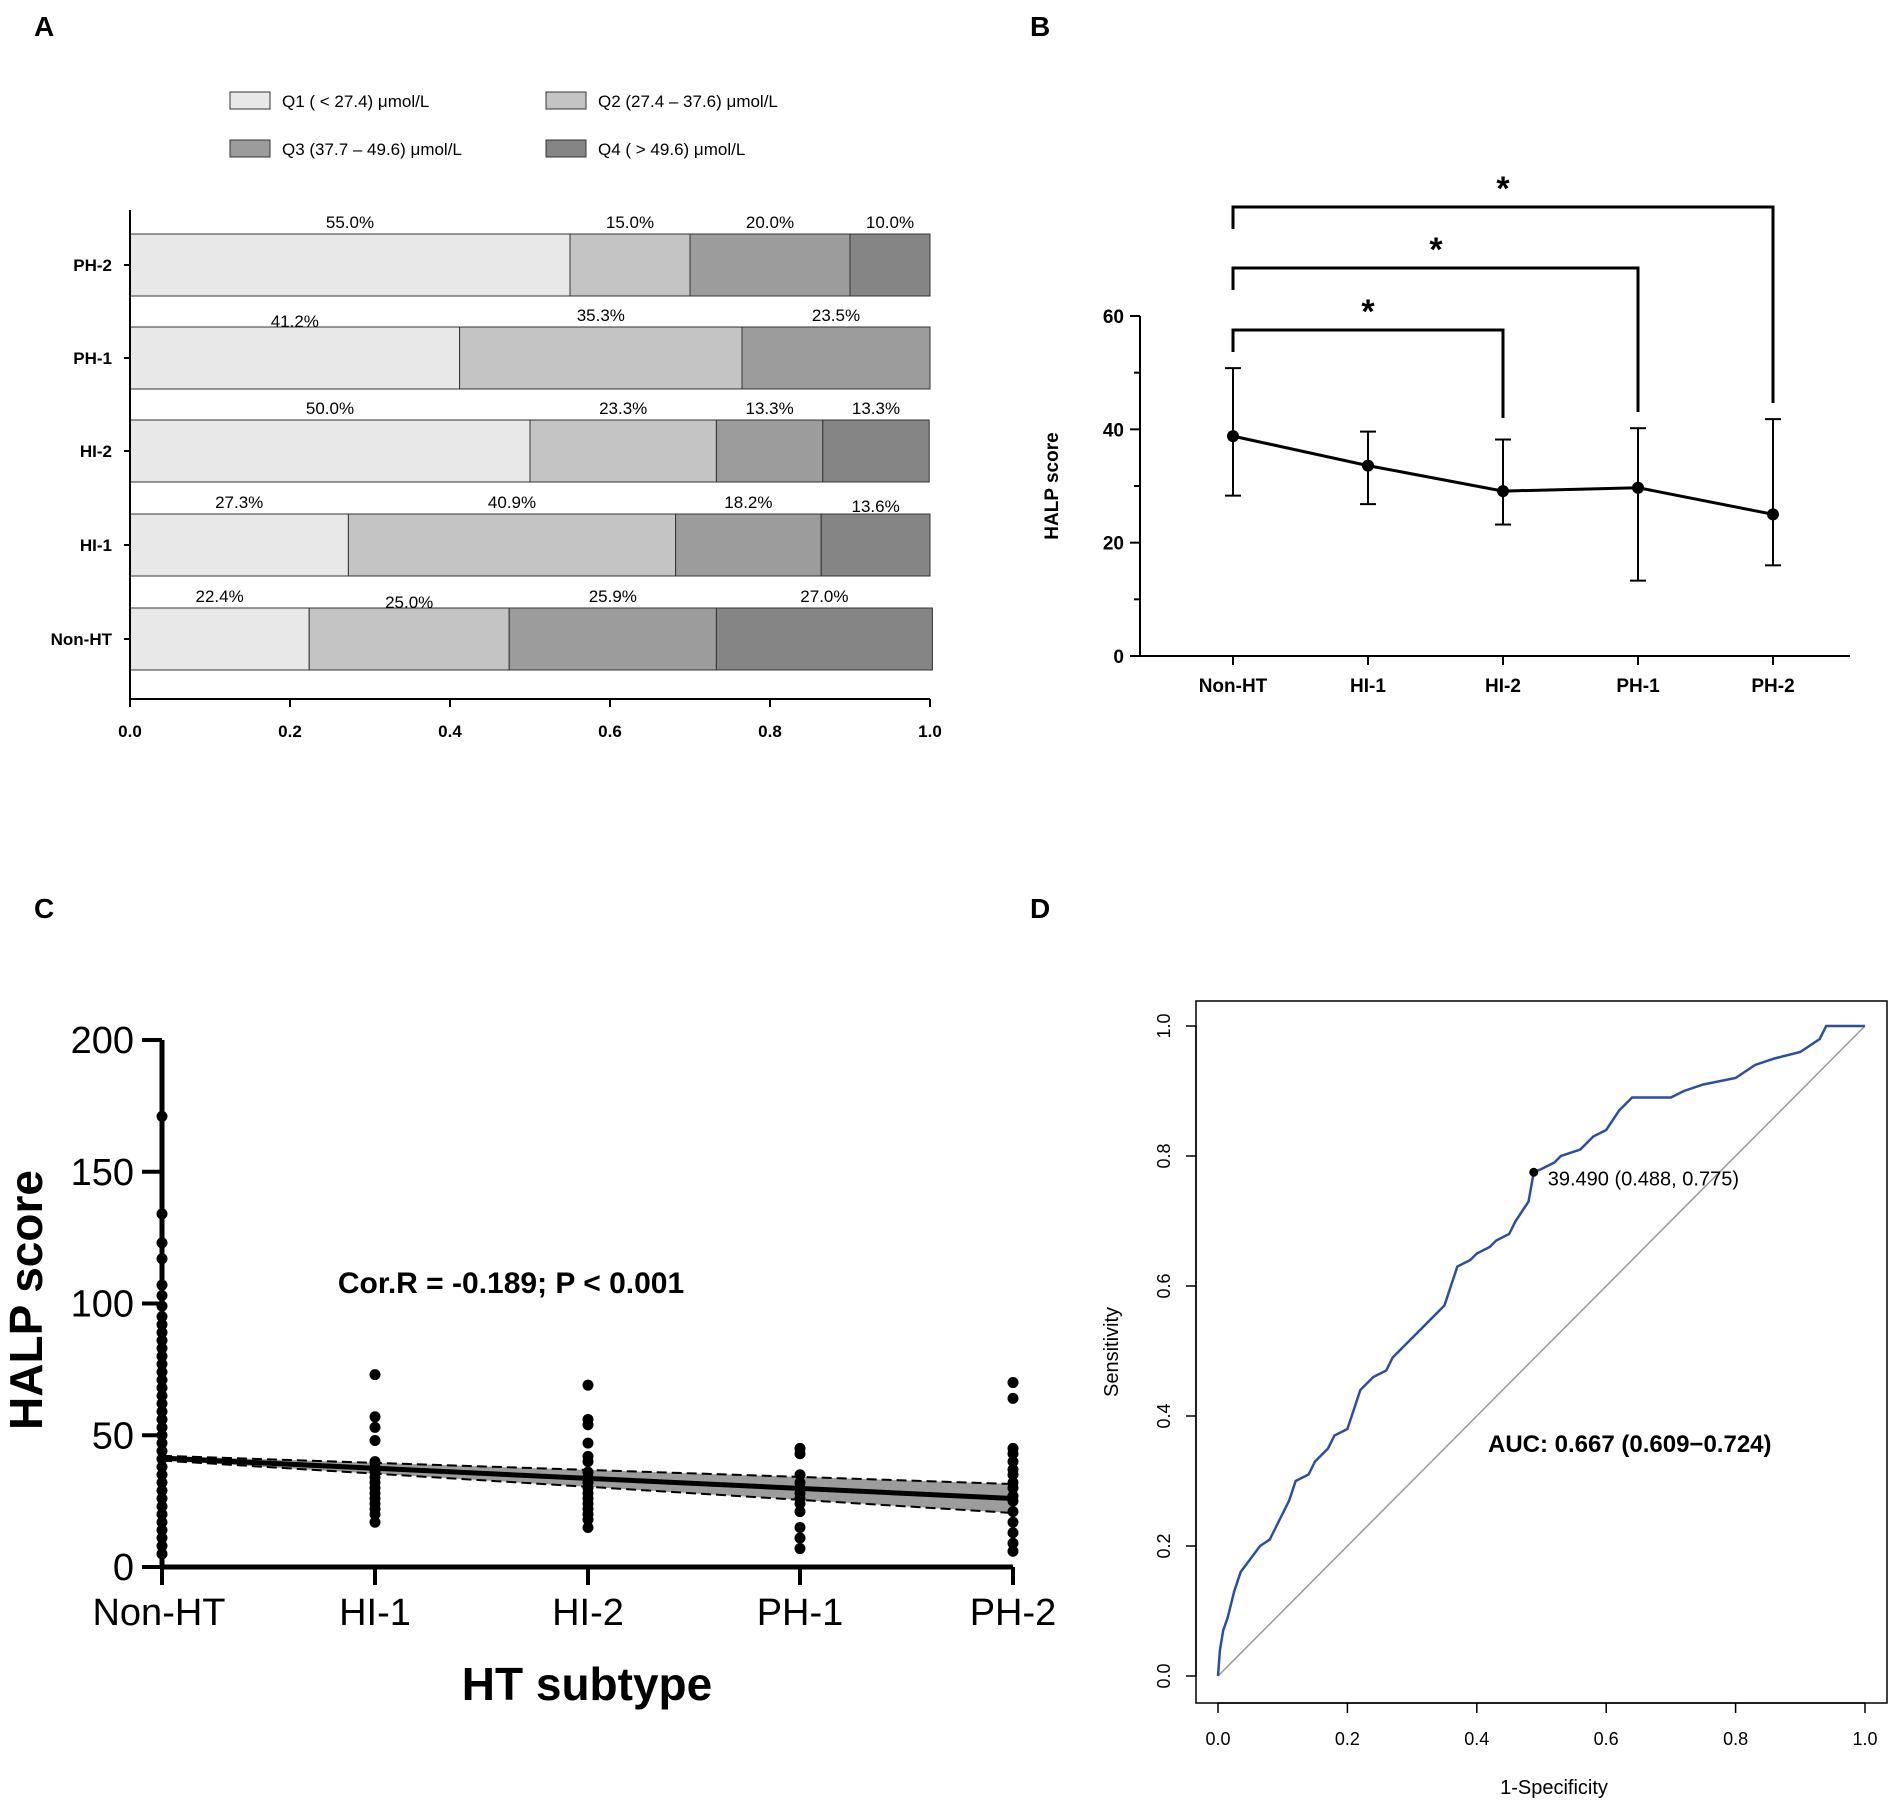  What do you see at coordinates (409, 639) in the screenshot?
I see `bar-non-ht-q2` at bounding box center [409, 639].